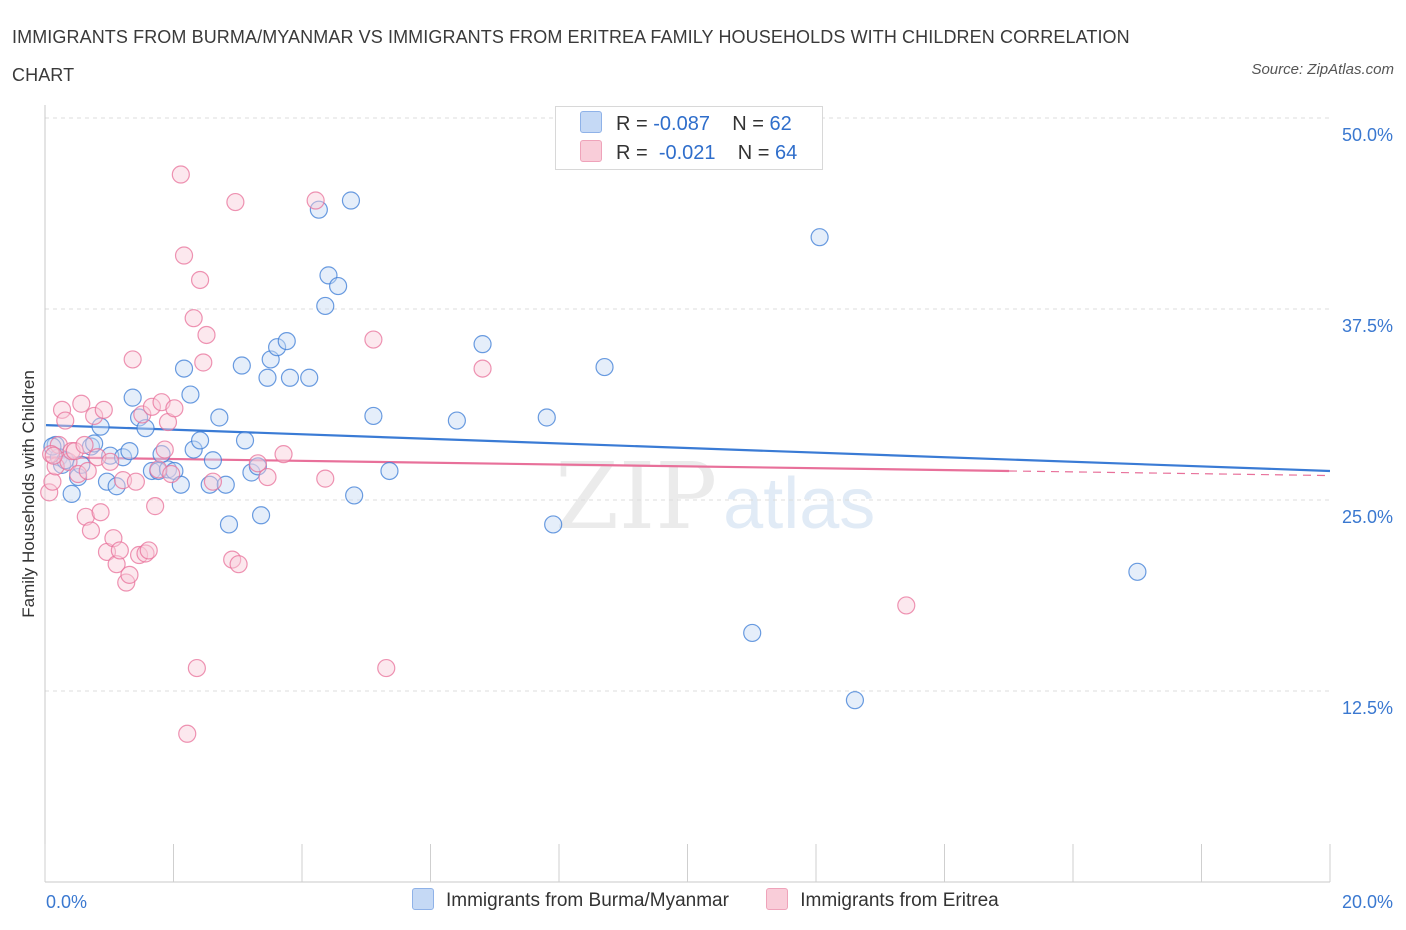  Describe the element at coordinates (777, 899) in the screenshot. I see `legend-swatch-eritrea-bottom` at that location.